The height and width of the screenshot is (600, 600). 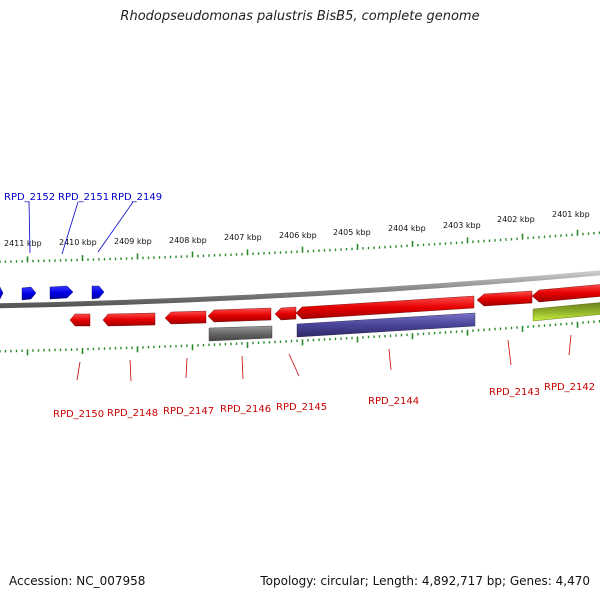 I want to click on kbp-label-2404: 2404 kbp, so click(x=407, y=228).